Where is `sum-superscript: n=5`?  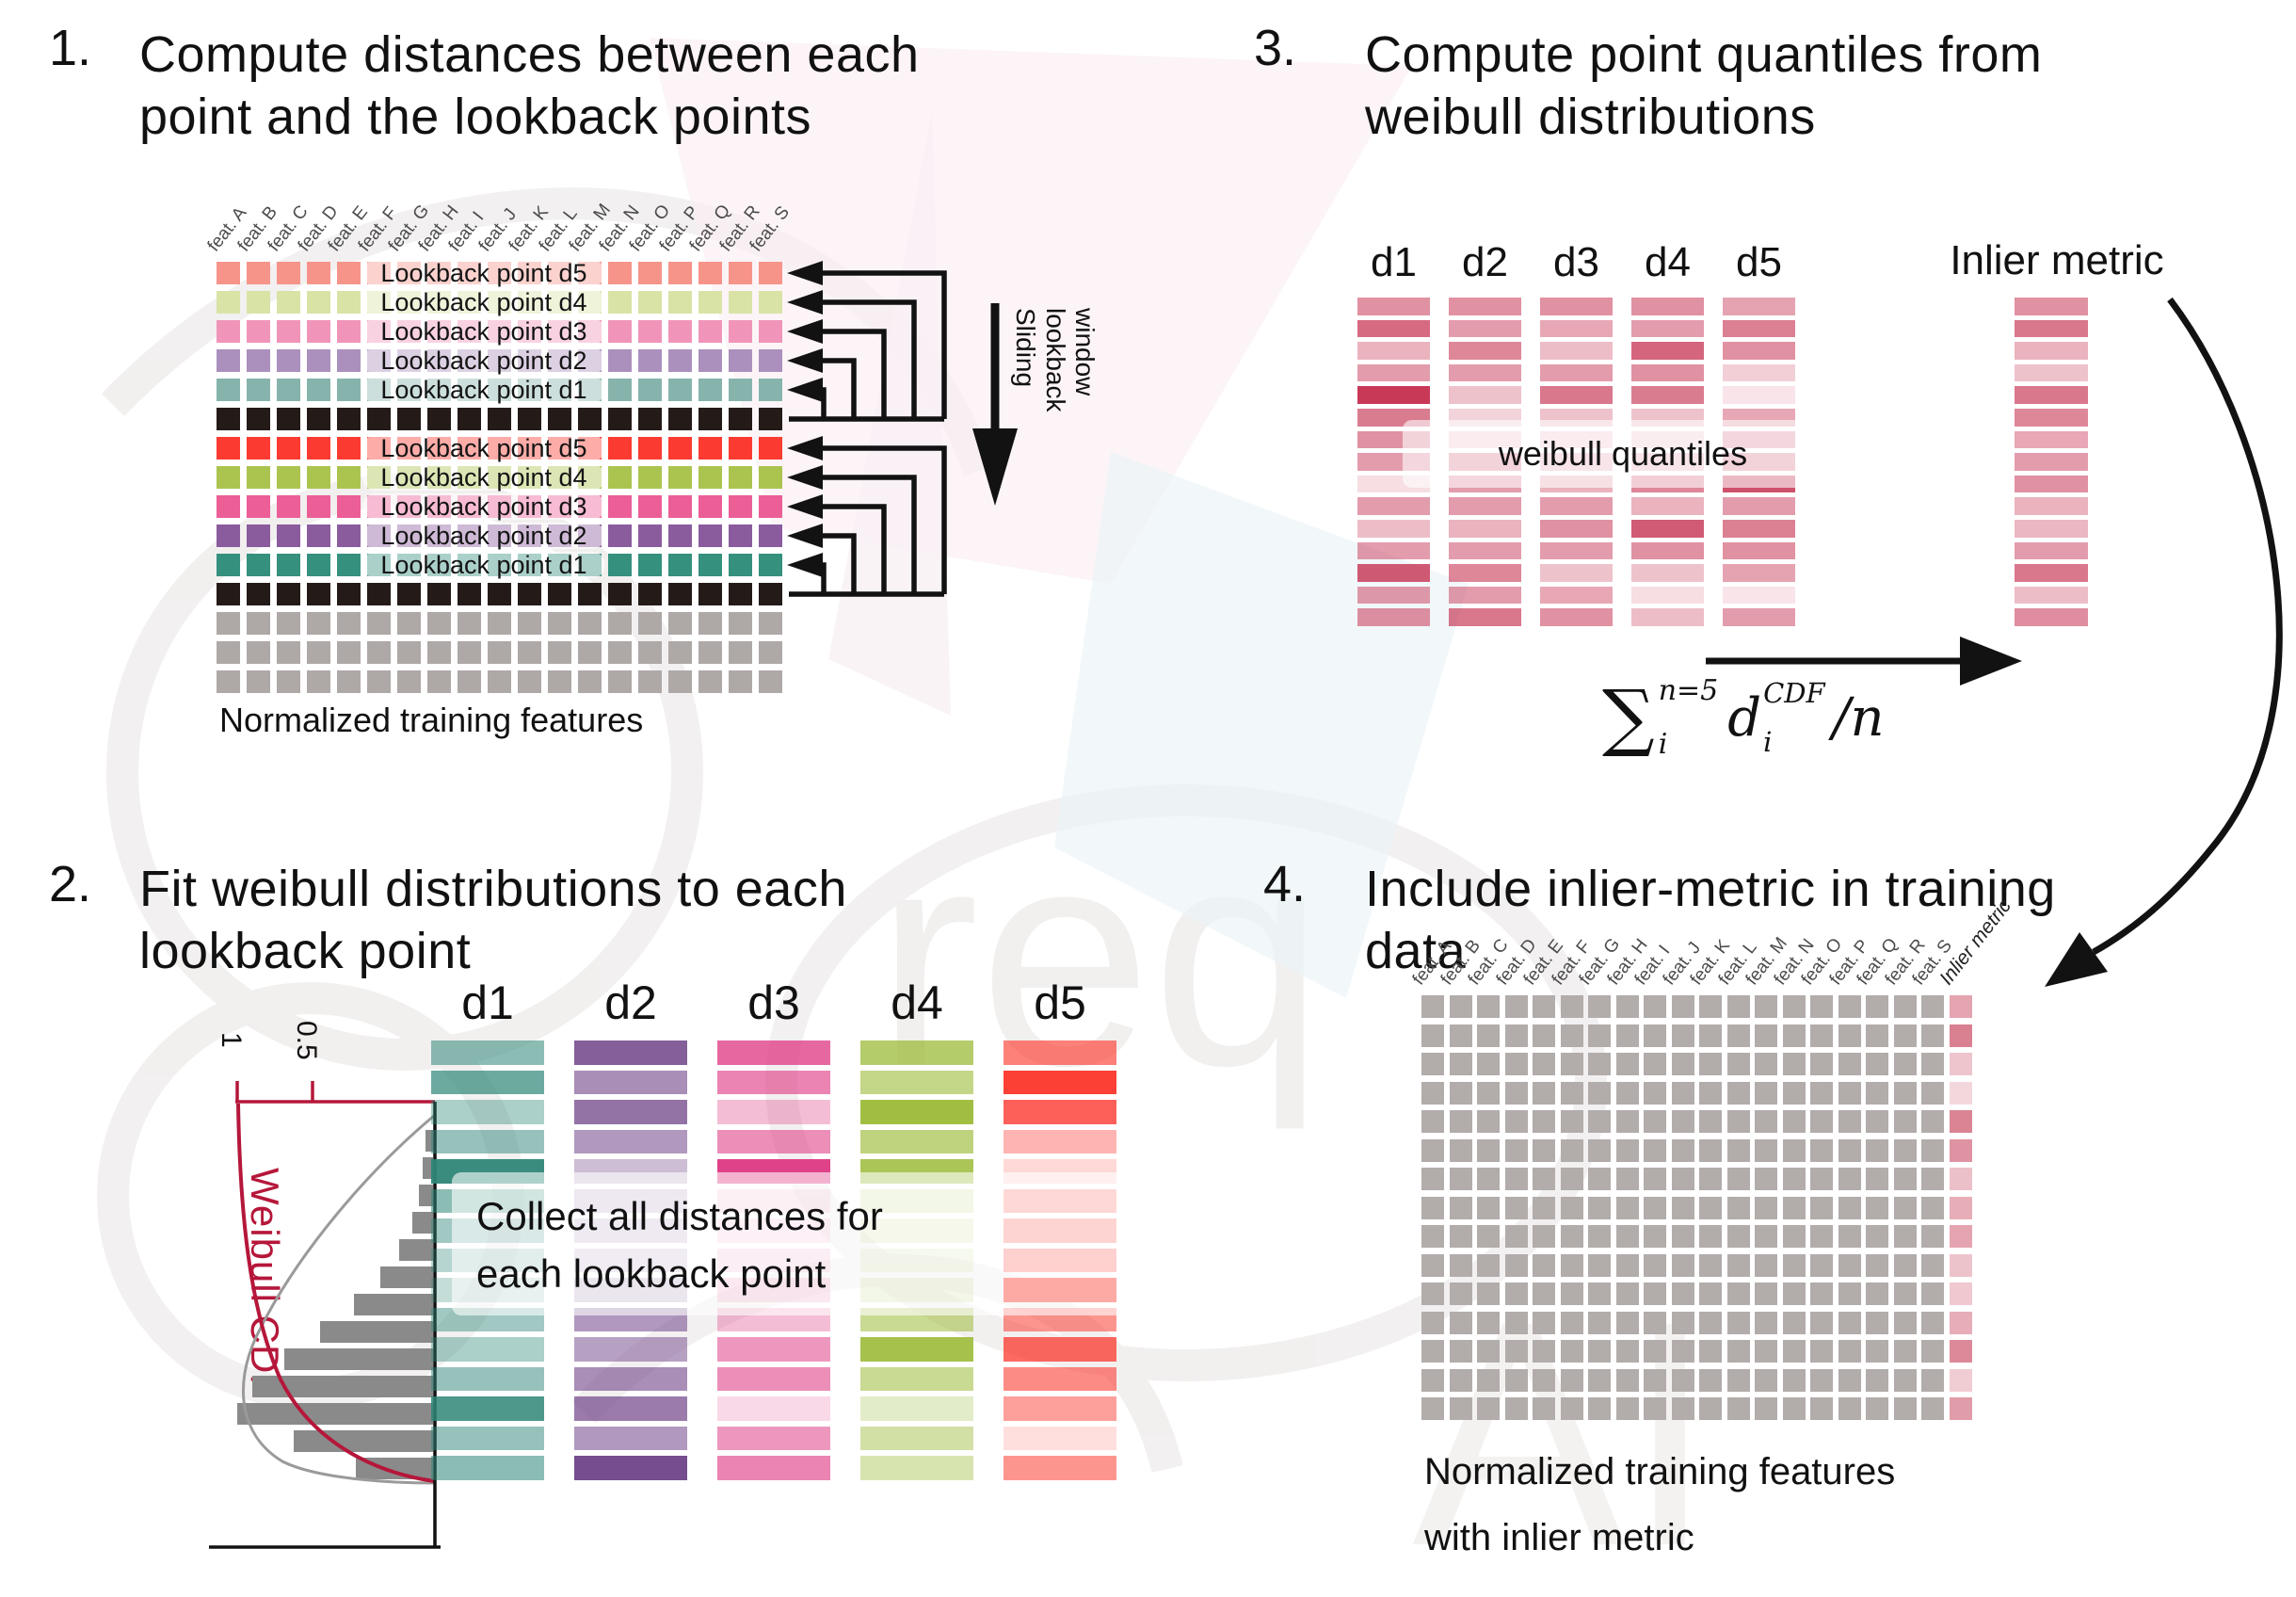
sum-superscript: n=5 is located at coordinates (1688, 690).